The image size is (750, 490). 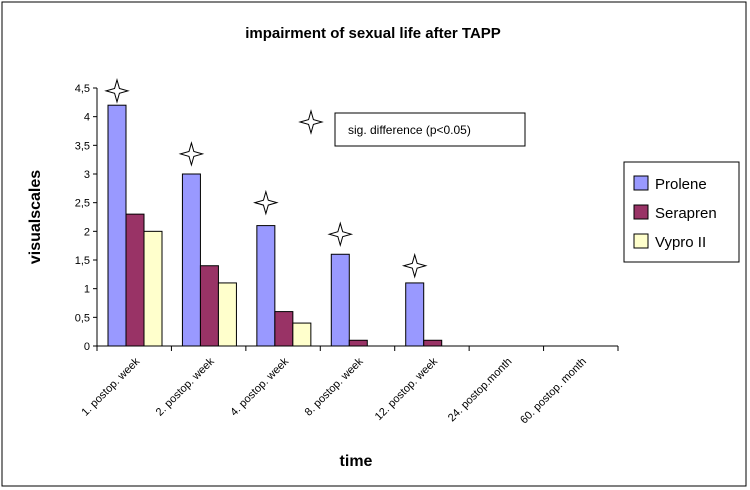 I want to click on y-tick-label: 1,5, so click(x=82, y=261).